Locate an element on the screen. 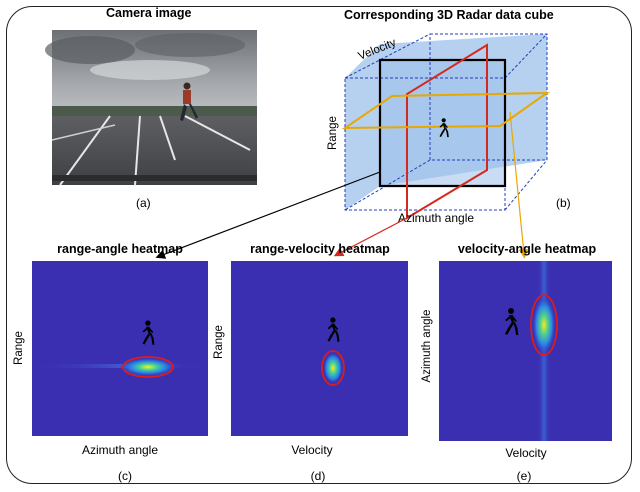  caption-b: (b) is located at coordinates (563, 203).